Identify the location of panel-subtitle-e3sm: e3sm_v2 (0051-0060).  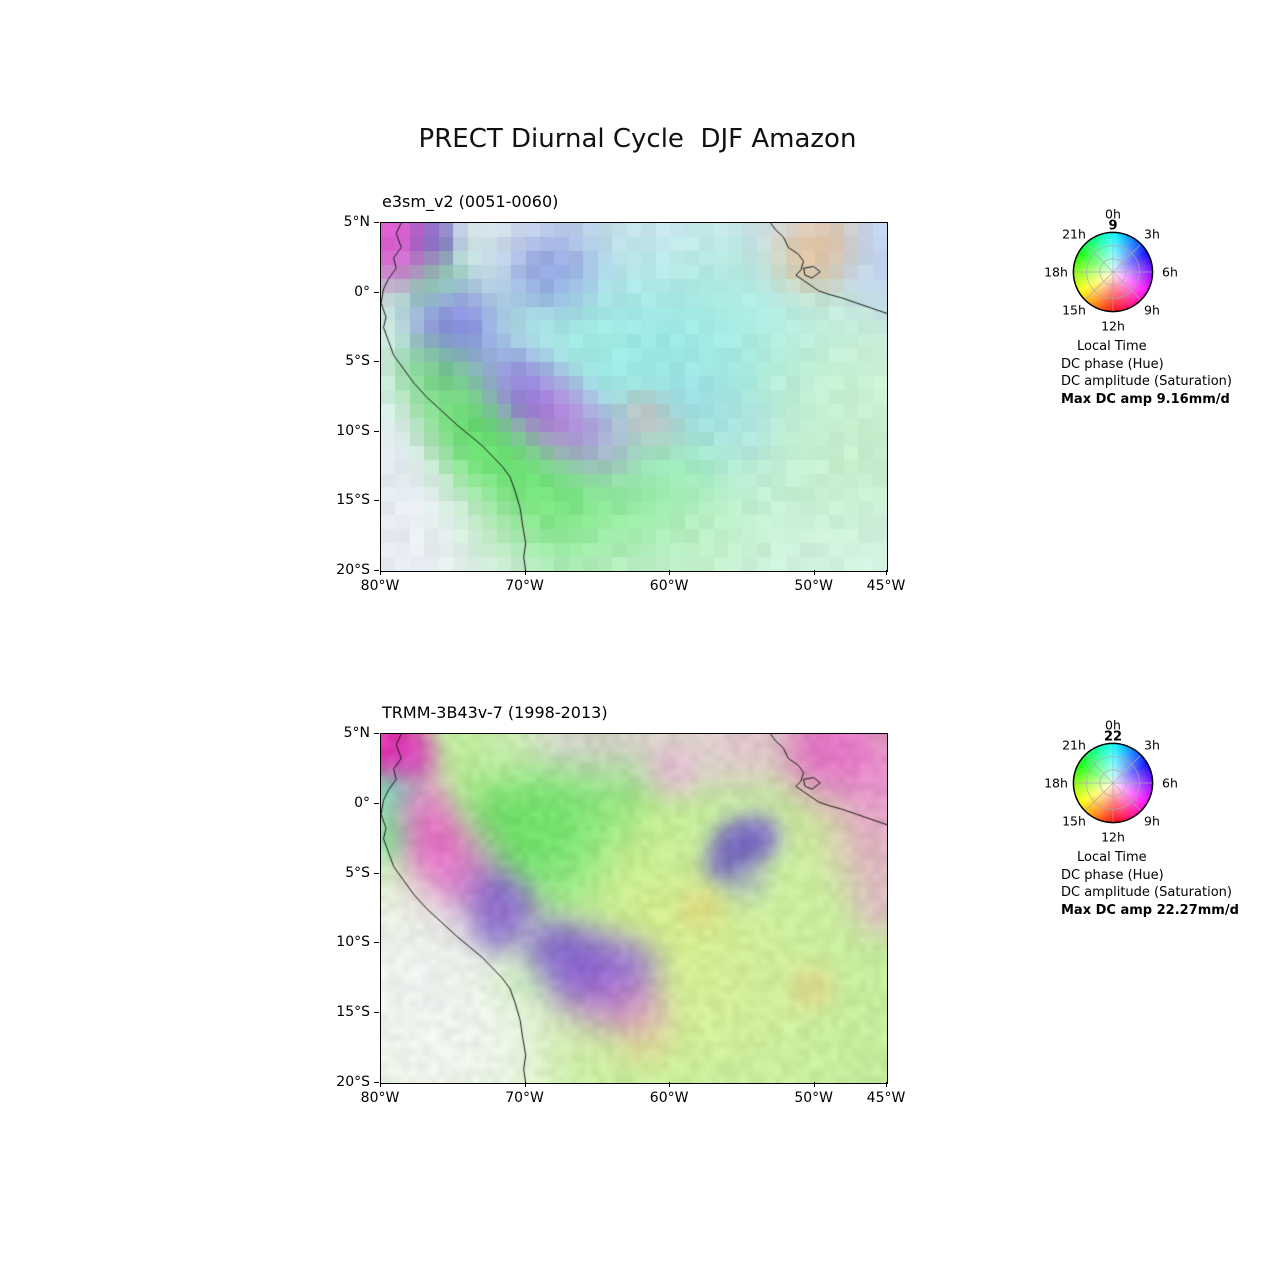
(470, 201).